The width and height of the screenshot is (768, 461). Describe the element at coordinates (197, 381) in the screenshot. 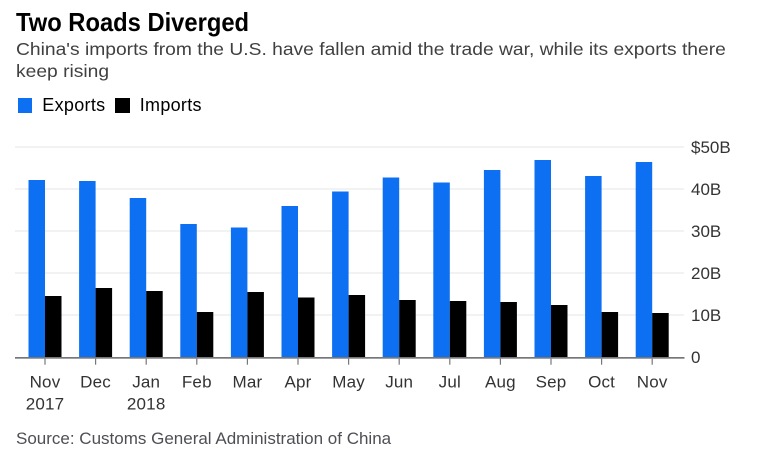

I see `svg-text: Feb` at that location.